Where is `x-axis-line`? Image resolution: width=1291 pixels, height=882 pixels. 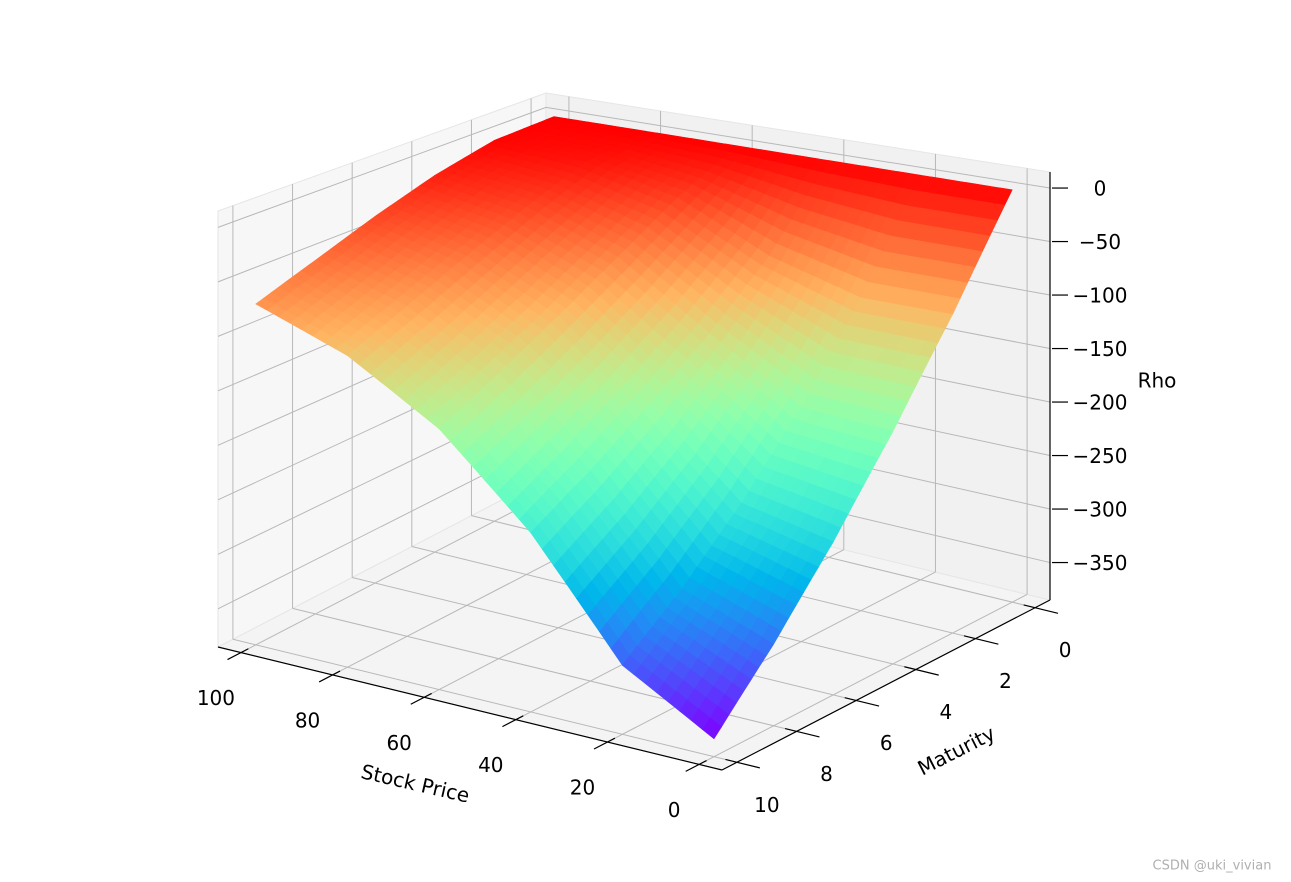 x-axis-line is located at coordinates (470, 708).